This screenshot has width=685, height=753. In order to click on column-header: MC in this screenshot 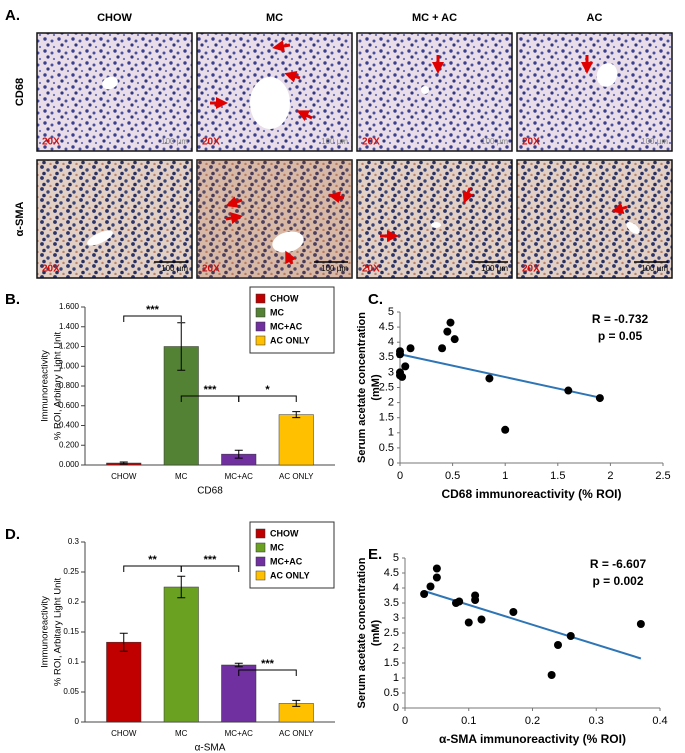, I will do `click(274, 18)`.